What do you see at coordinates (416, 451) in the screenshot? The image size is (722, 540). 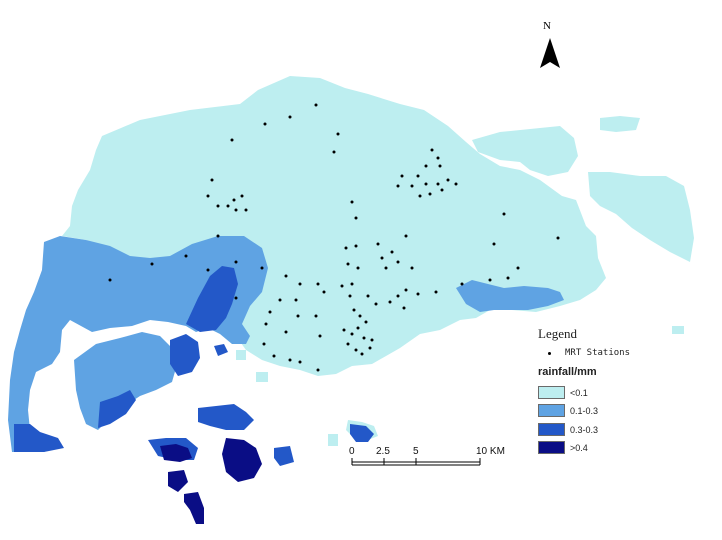 I see `scale-tick-label: 5` at bounding box center [416, 451].